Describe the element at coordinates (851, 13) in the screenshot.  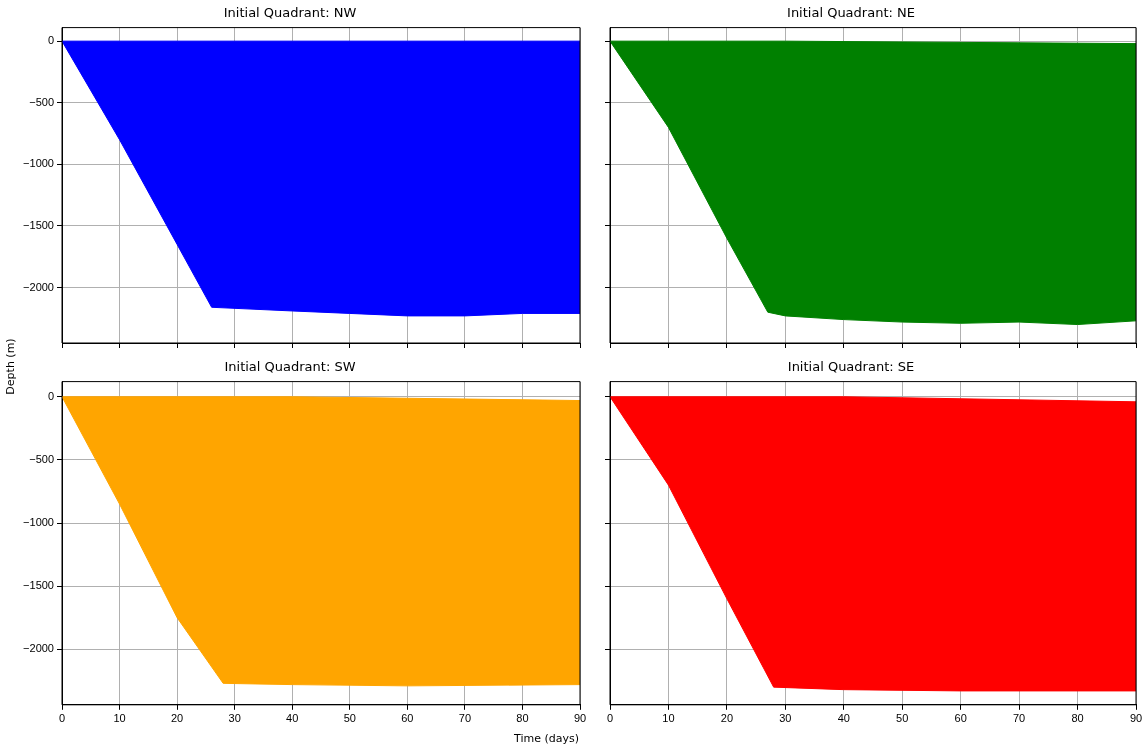
I see `chart-title: Initial Quadrant: NE` at that location.